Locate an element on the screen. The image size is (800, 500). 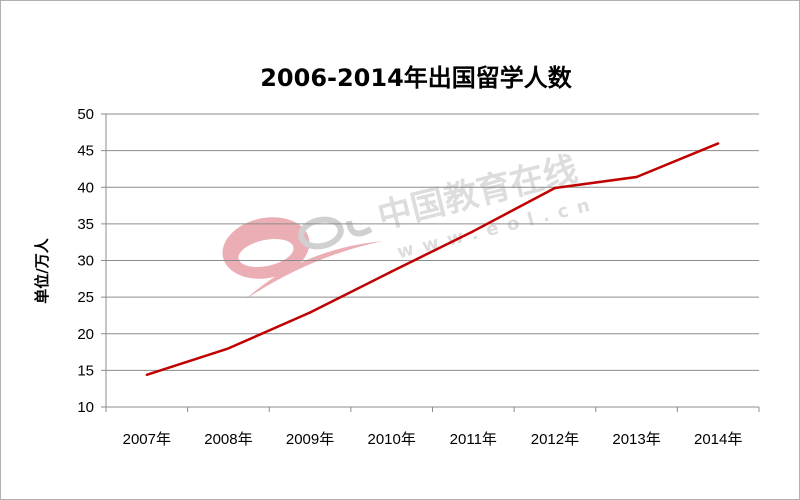
y-tick-label: 30 is located at coordinates (85, 261).